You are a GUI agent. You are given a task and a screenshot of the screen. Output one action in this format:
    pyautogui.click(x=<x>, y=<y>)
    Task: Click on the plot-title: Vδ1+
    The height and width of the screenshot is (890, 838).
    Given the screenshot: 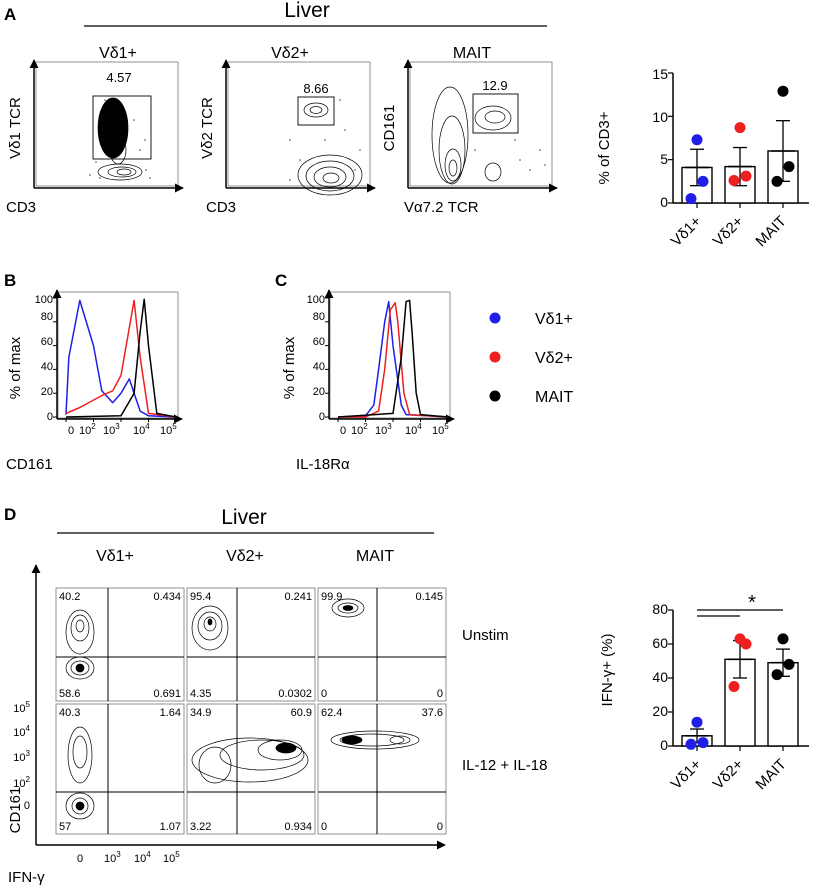 What is the action you would take?
    pyautogui.click(x=118, y=53)
    